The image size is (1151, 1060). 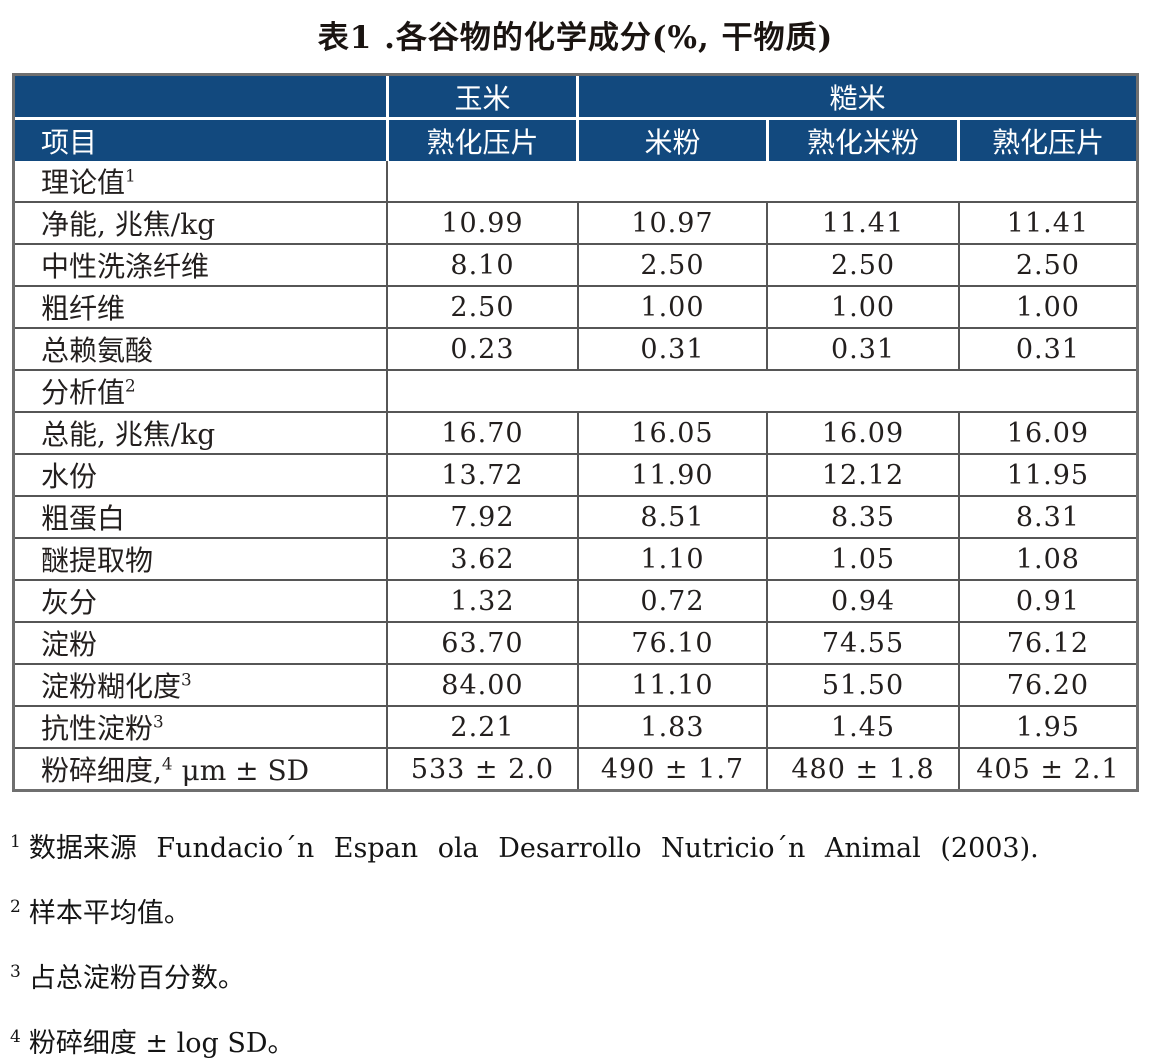 What do you see at coordinates (1046, 643) in the screenshot?
I see `value-cell: 76.12` at bounding box center [1046, 643].